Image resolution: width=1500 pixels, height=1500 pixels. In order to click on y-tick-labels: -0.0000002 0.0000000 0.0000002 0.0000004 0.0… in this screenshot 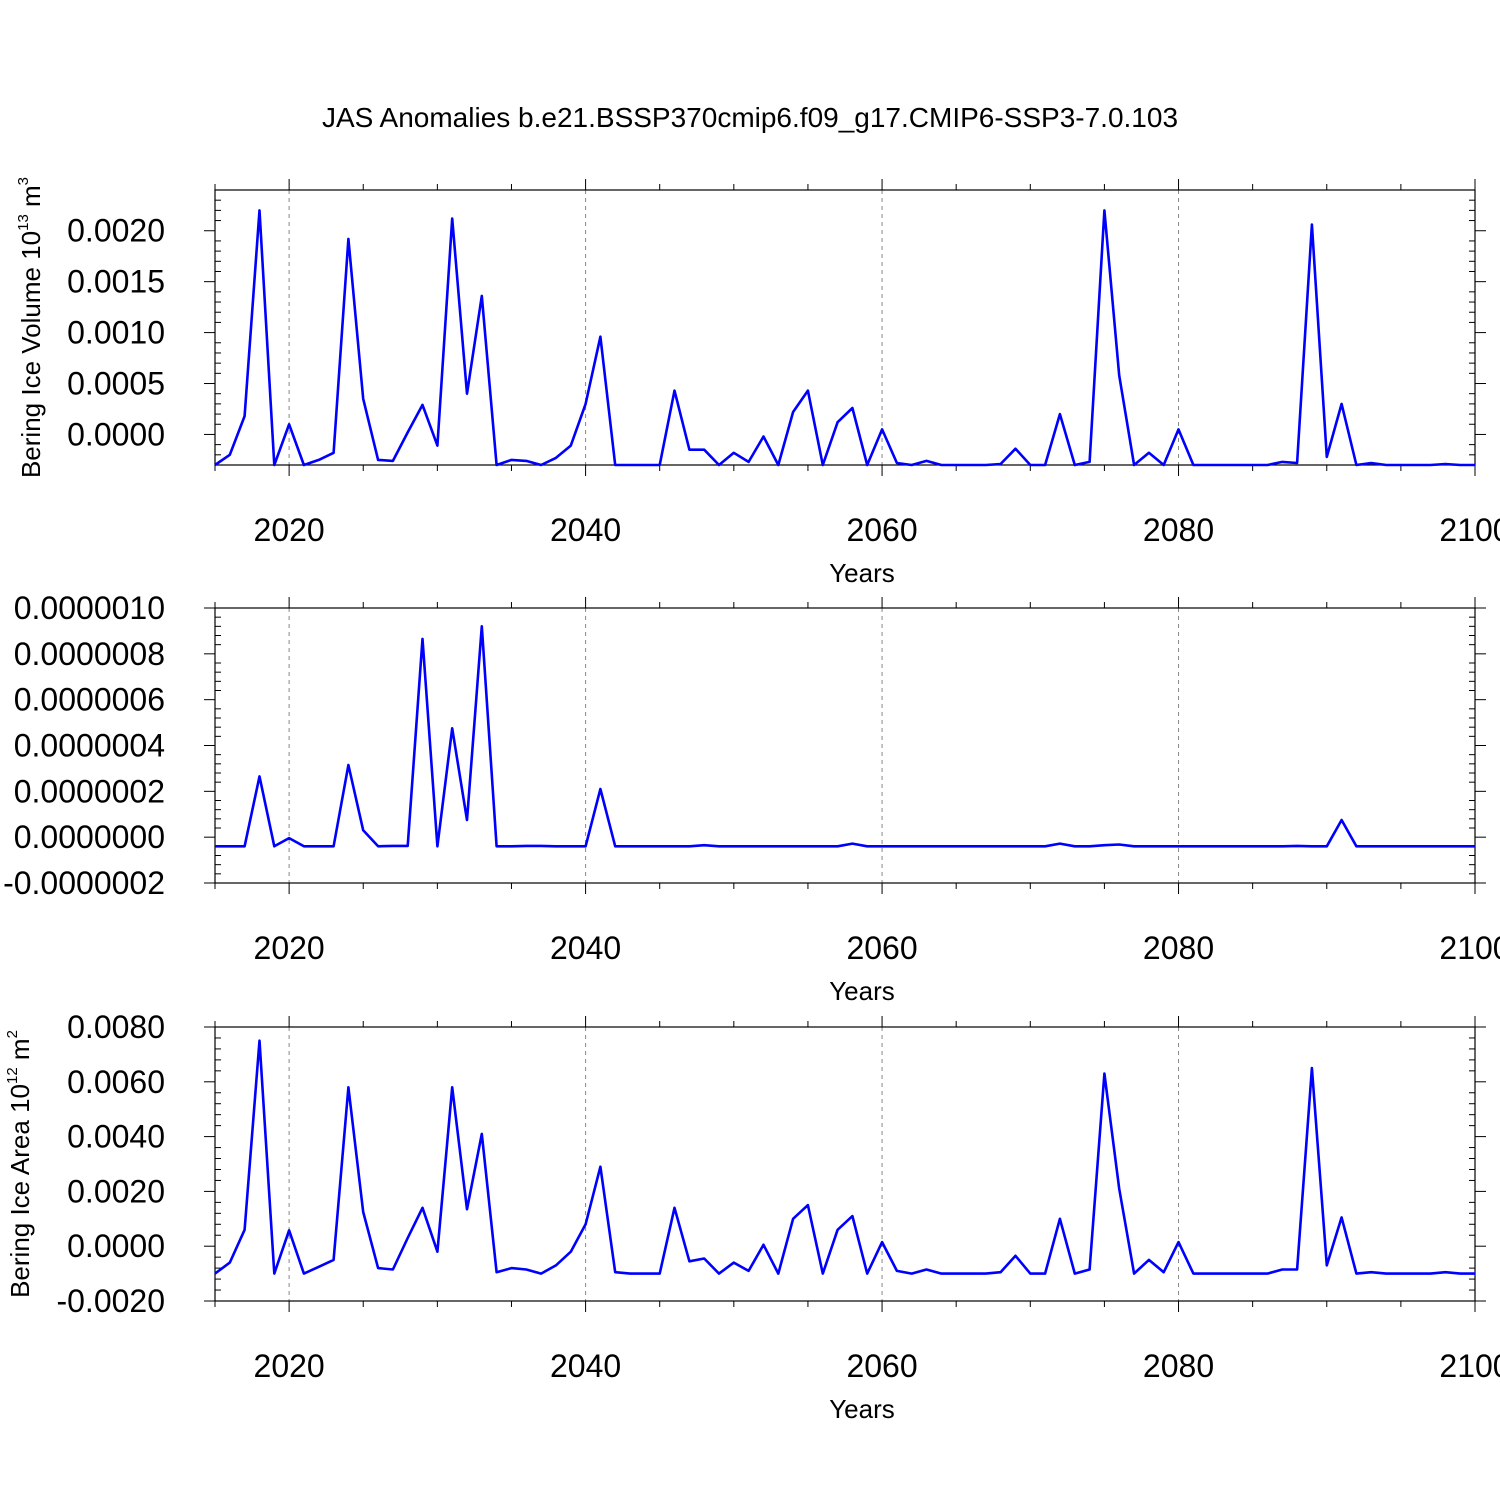, I will do `click(84, 745)`.